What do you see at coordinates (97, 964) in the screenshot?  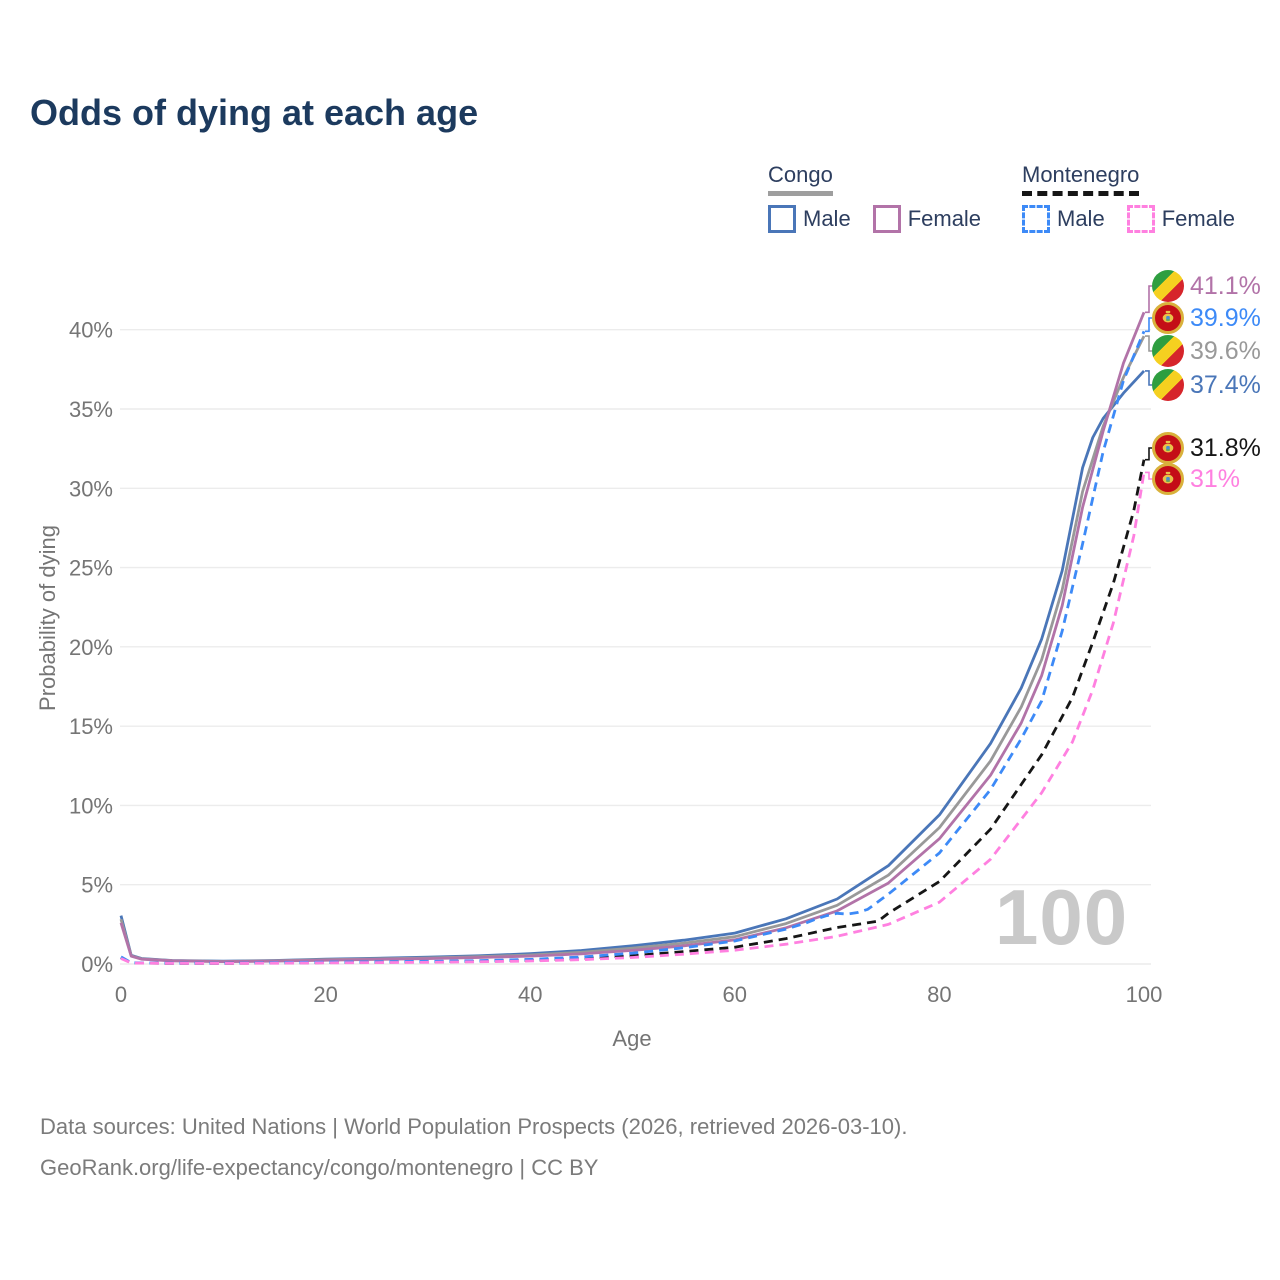 I see `y-tick-label: 0%` at bounding box center [97, 964].